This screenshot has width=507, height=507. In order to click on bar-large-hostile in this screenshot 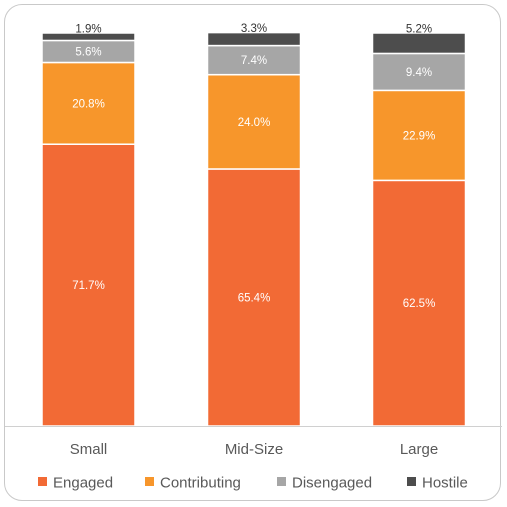, I will do `click(419, 43)`.